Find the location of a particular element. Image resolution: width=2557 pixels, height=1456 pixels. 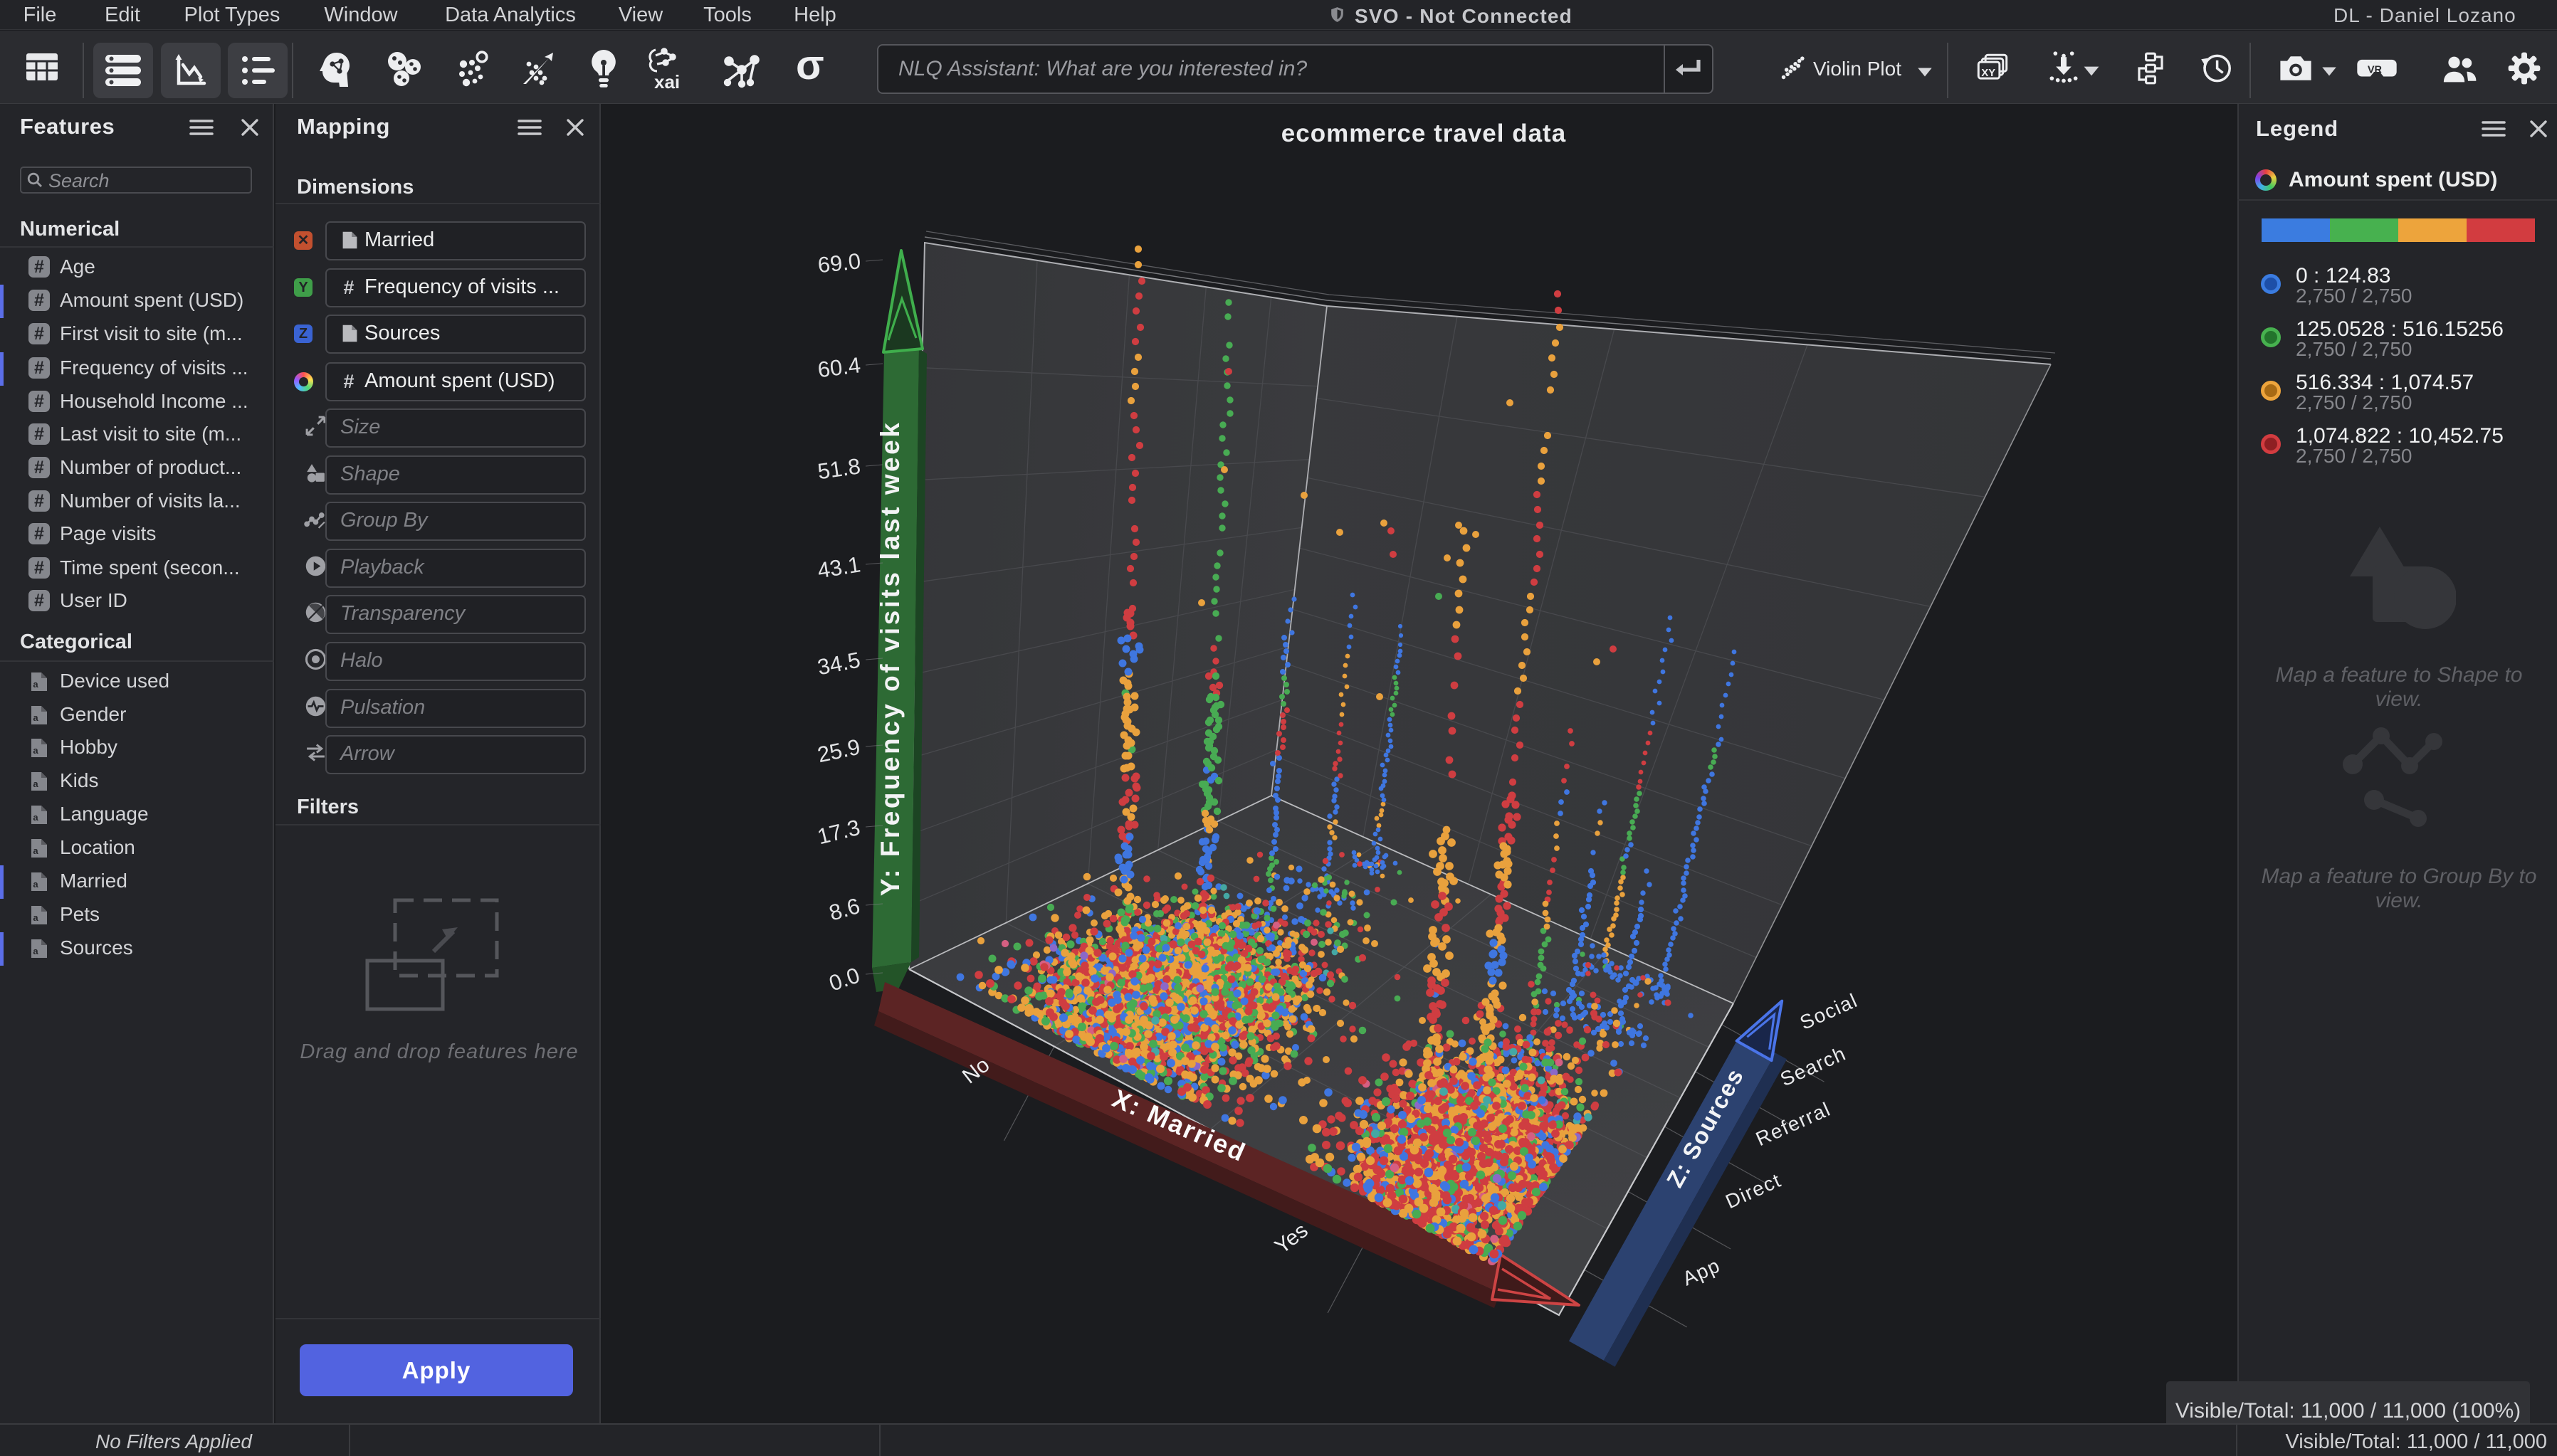

svg-text: XY is located at coordinates (1988, 73).